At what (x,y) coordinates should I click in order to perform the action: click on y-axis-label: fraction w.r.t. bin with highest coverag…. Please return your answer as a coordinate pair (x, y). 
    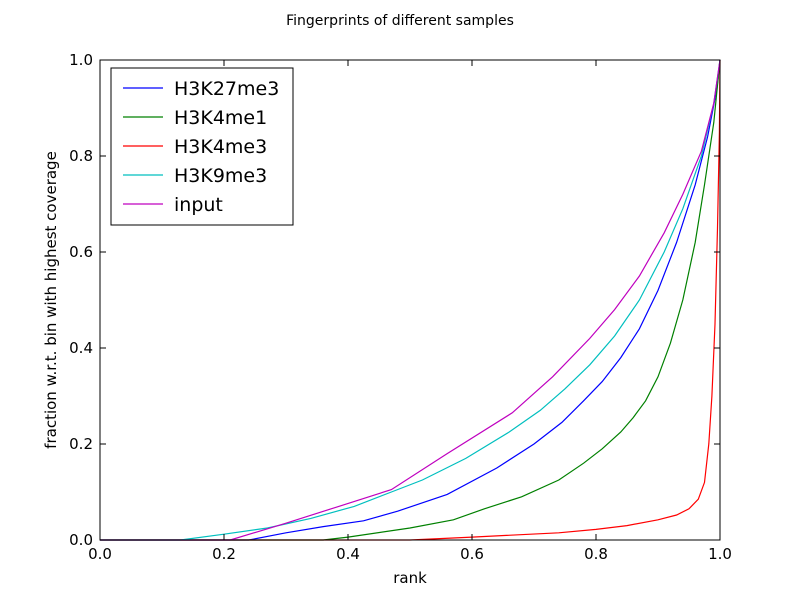
    Looking at the image, I should click on (51, 300).